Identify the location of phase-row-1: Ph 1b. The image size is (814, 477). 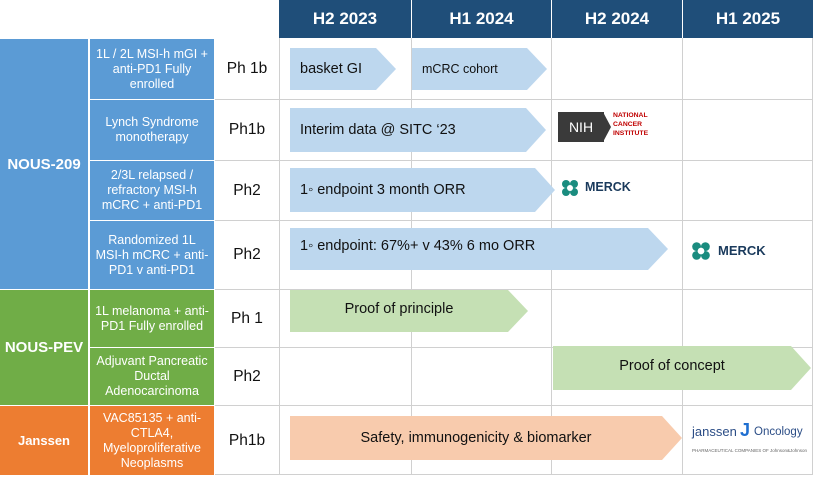
(247, 68).